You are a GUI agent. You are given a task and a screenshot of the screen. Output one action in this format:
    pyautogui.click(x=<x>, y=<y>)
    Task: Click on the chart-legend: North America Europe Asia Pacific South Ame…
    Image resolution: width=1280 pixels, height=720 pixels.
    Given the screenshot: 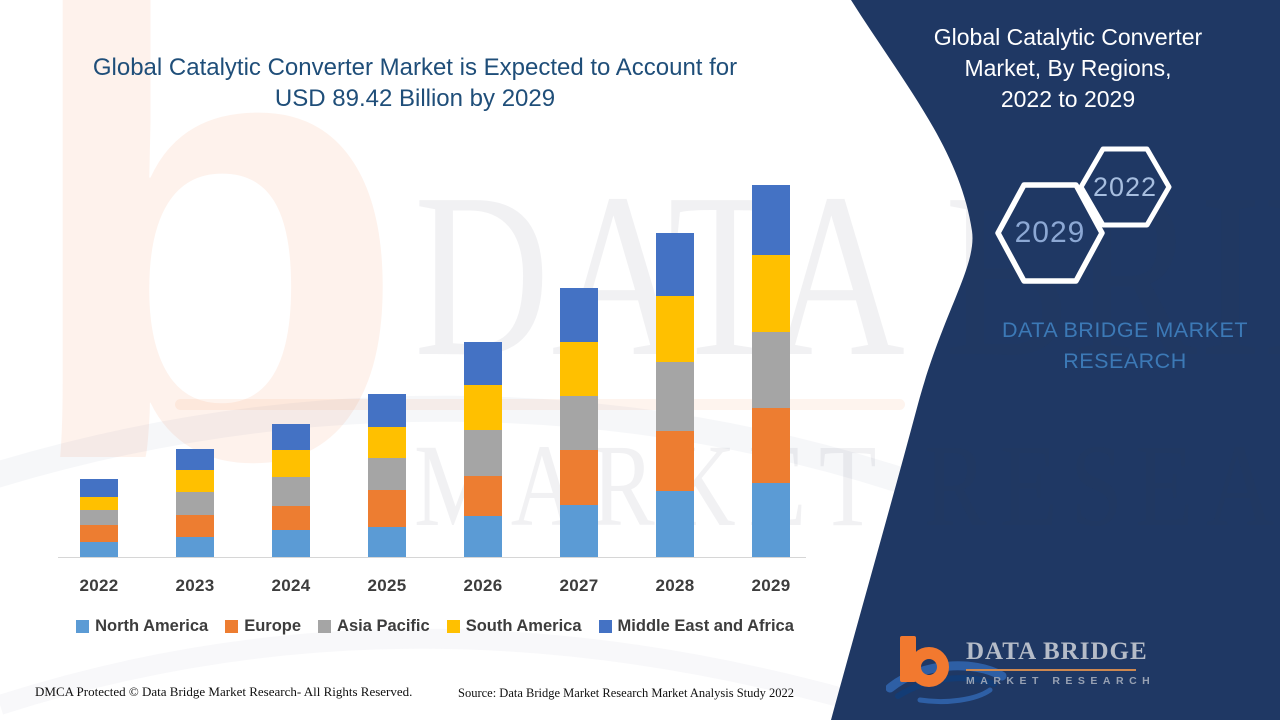 What is the action you would take?
    pyautogui.click(x=435, y=626)
    